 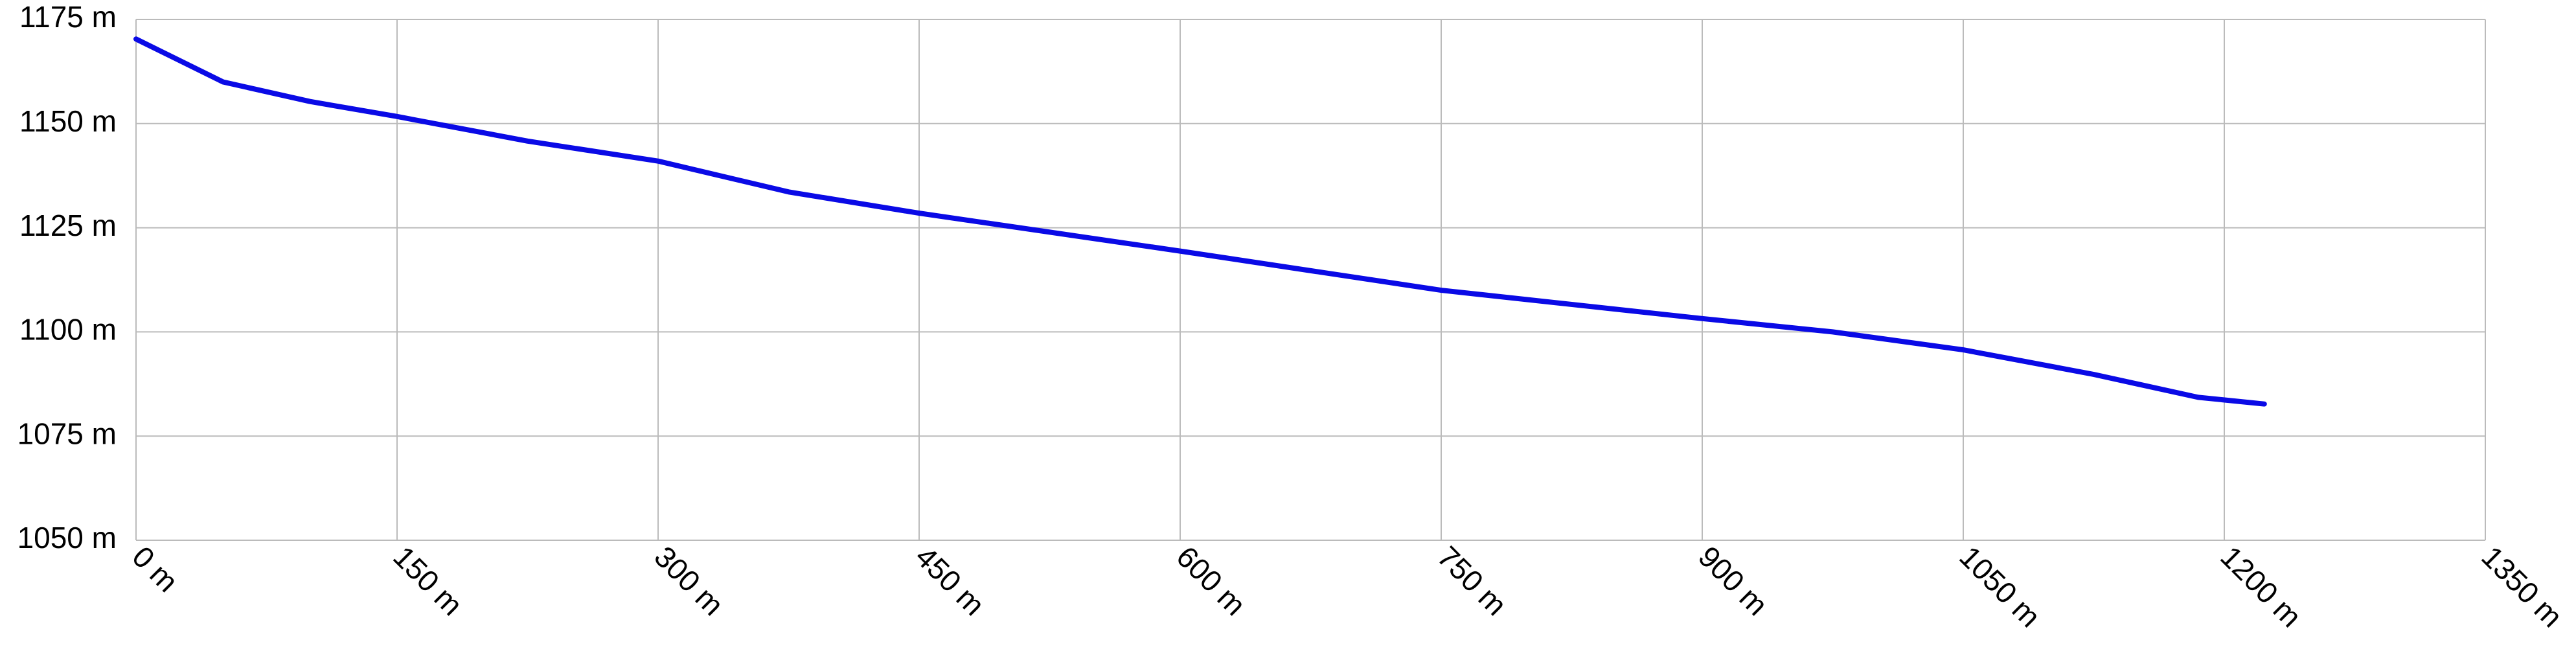 What do you see at coordinates (155, 570) in the screenshot?
I see `x-tick-label: 0 m` at bounding box center [155, 570].